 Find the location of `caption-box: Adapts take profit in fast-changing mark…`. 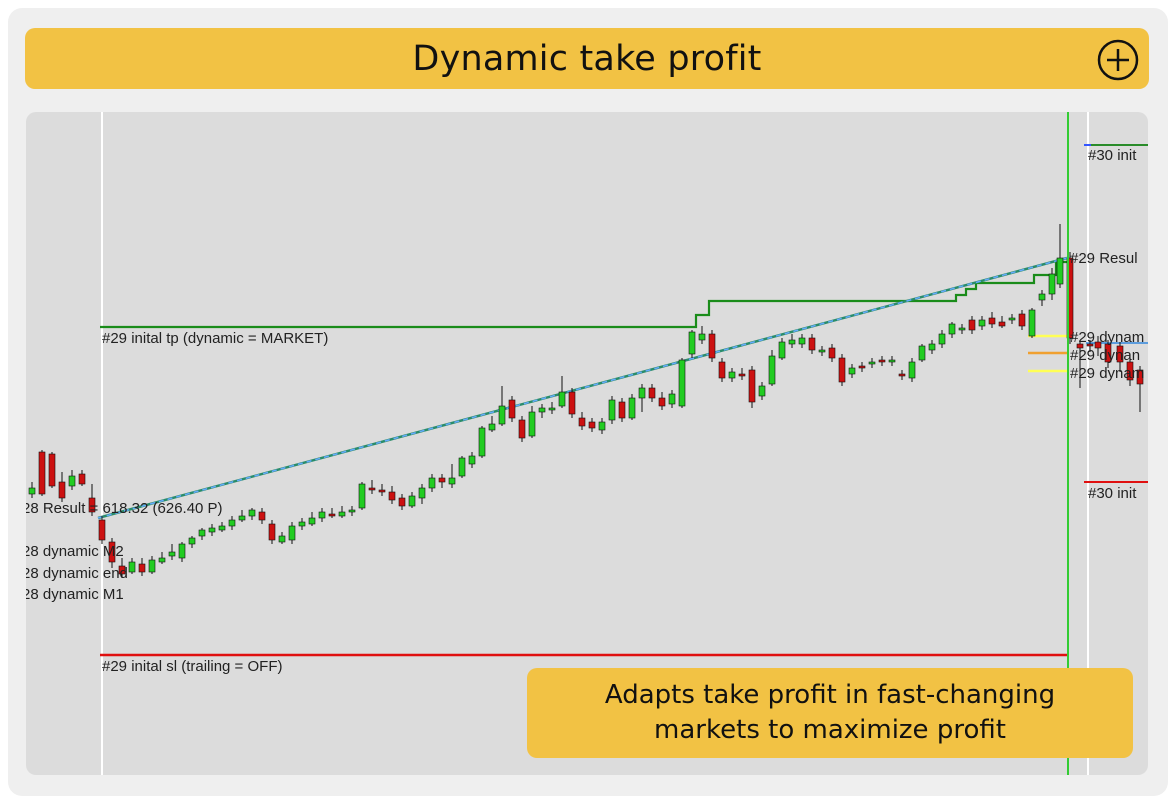

caption-box: Adapts take profit in fast-changing mark… is located at coordinates (830, 713).